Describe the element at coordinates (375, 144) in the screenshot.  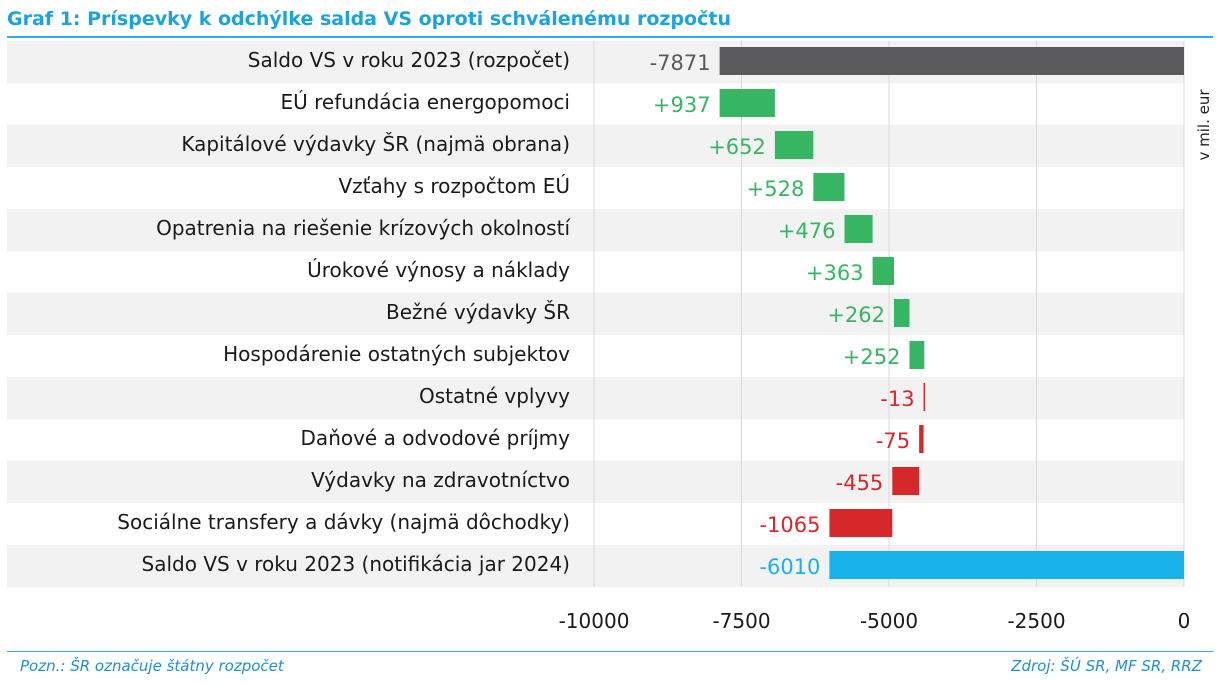
I see `category-label: Kapitálové výdavky ŠR (najmä obrana)` at that location.